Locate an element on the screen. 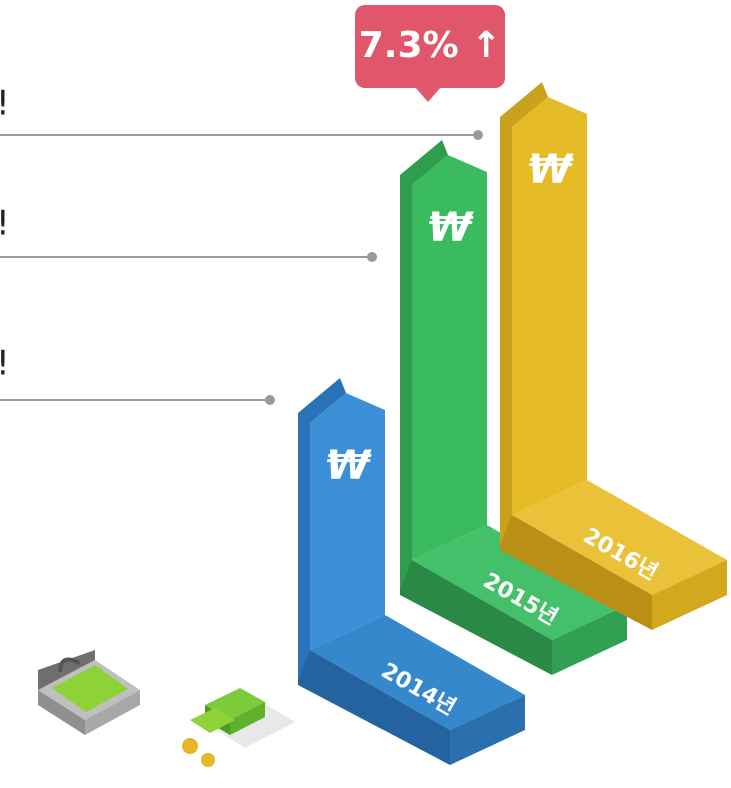 This screenshot has height=788, width=731. callout-text: 7.3% ↑ is located at coordinates (430, 45).